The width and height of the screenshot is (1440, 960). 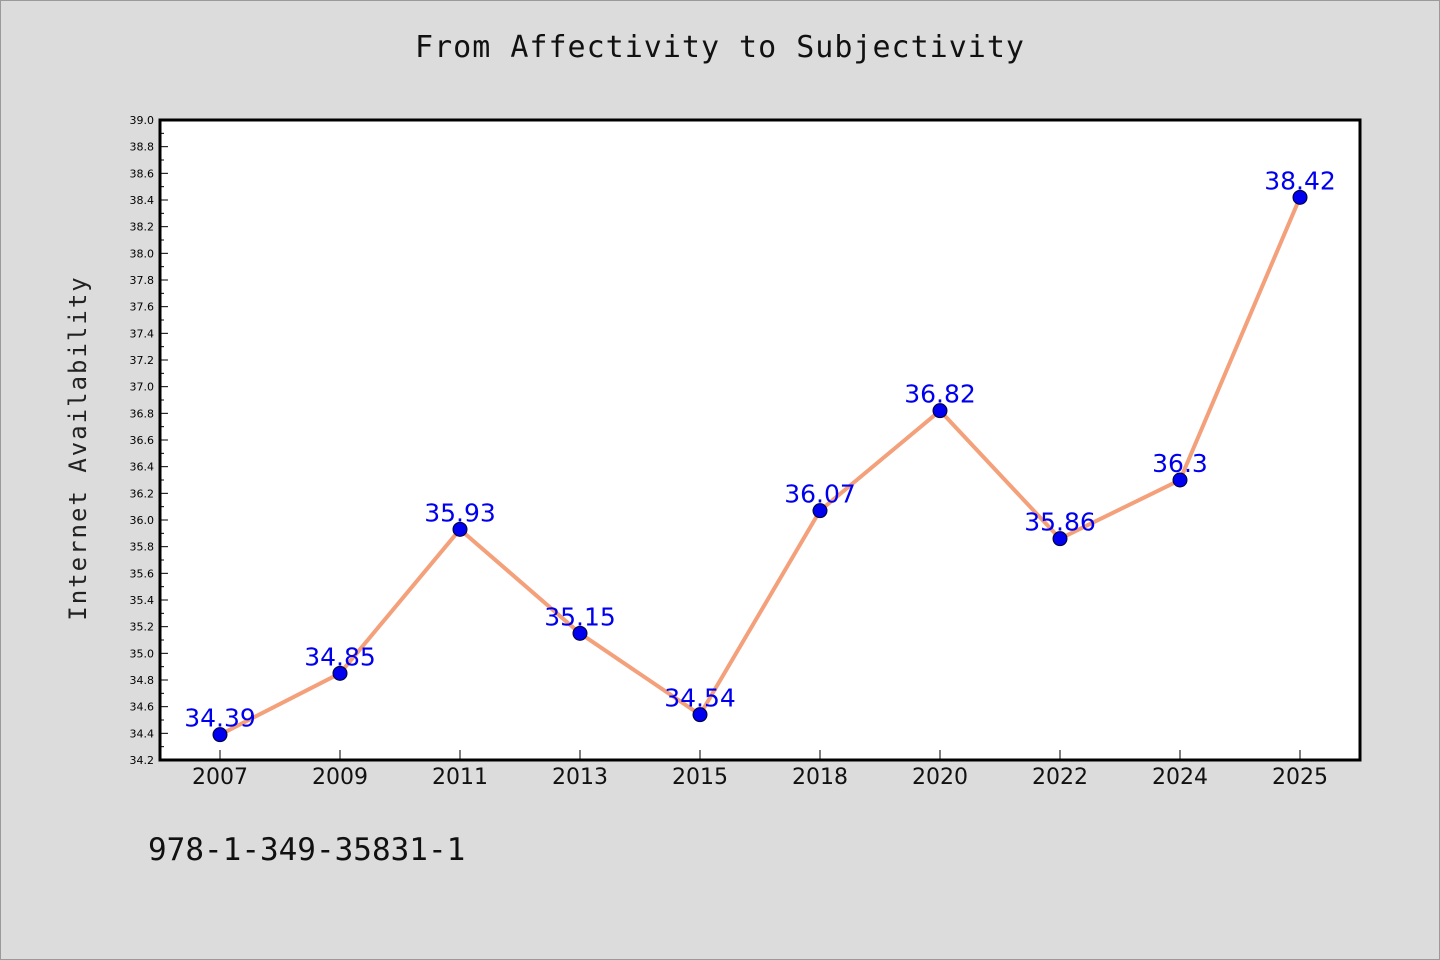 What do you see at coordinates (142, 360) in the screenshot?
I see `y-tick-label: 37.2` at bounding box center [142, 360].